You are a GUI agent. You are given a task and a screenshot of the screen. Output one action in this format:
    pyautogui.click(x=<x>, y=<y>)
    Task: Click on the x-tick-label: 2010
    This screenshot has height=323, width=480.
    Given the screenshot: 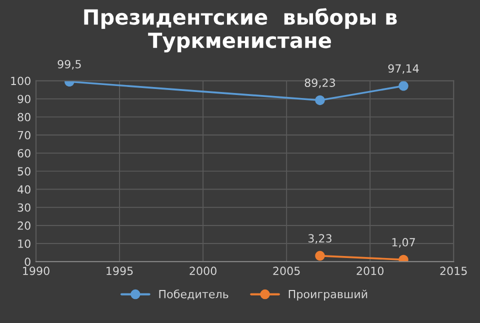 What is the action you would take?
    pyautogui.click(x=370, y=271)
    